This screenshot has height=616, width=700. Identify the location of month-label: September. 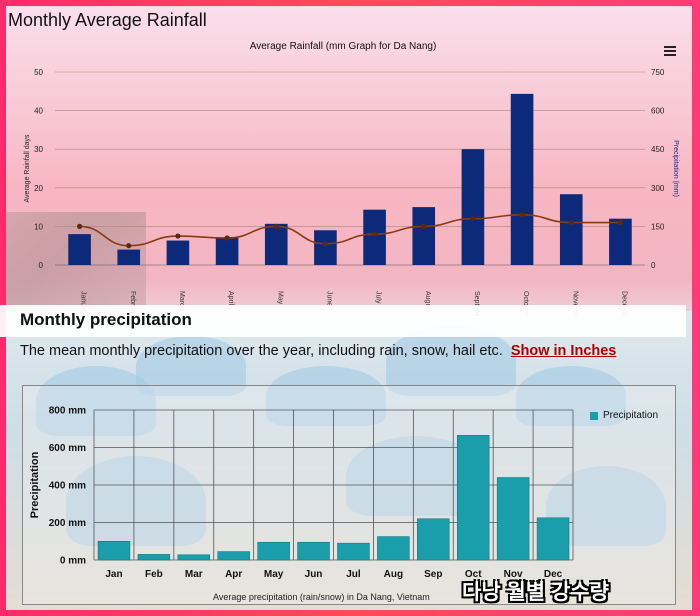
(476, 303).